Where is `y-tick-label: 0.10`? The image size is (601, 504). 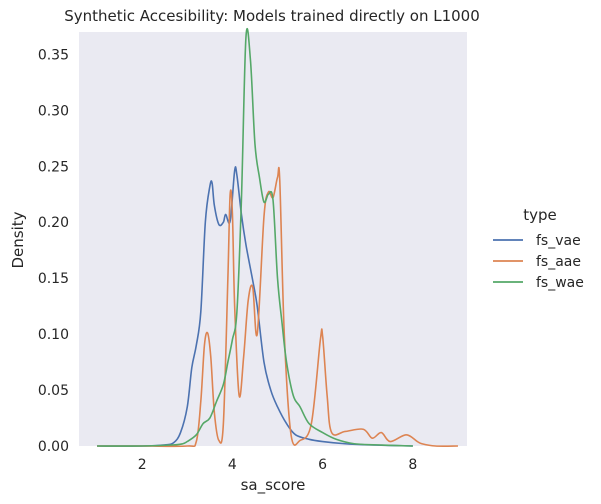 y-tick-label: 0.10 is located at coordinates (53, 335).